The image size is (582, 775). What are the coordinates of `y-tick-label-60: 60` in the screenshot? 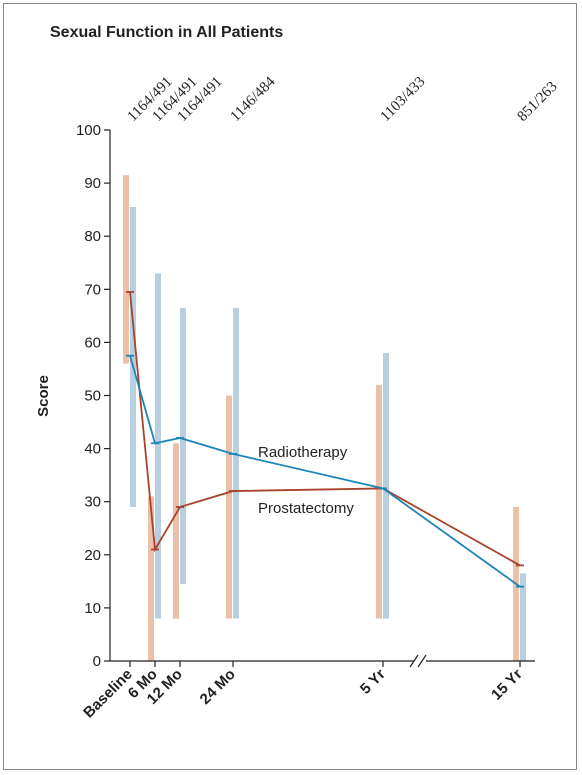 It's located at (92, 342).